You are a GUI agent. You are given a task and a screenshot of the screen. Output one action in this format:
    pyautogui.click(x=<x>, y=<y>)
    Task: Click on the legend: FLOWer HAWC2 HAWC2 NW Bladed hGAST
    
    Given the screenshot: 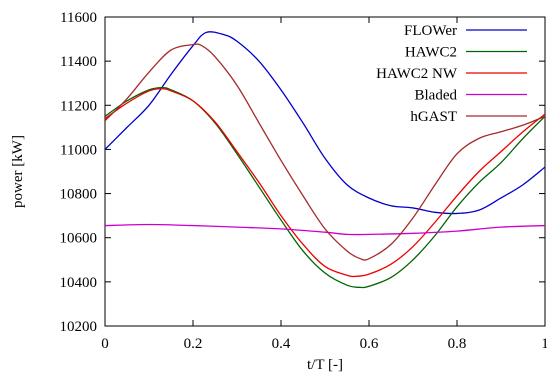 What is the action you would take?
    pyautogui.click(x=451, y=74)
    